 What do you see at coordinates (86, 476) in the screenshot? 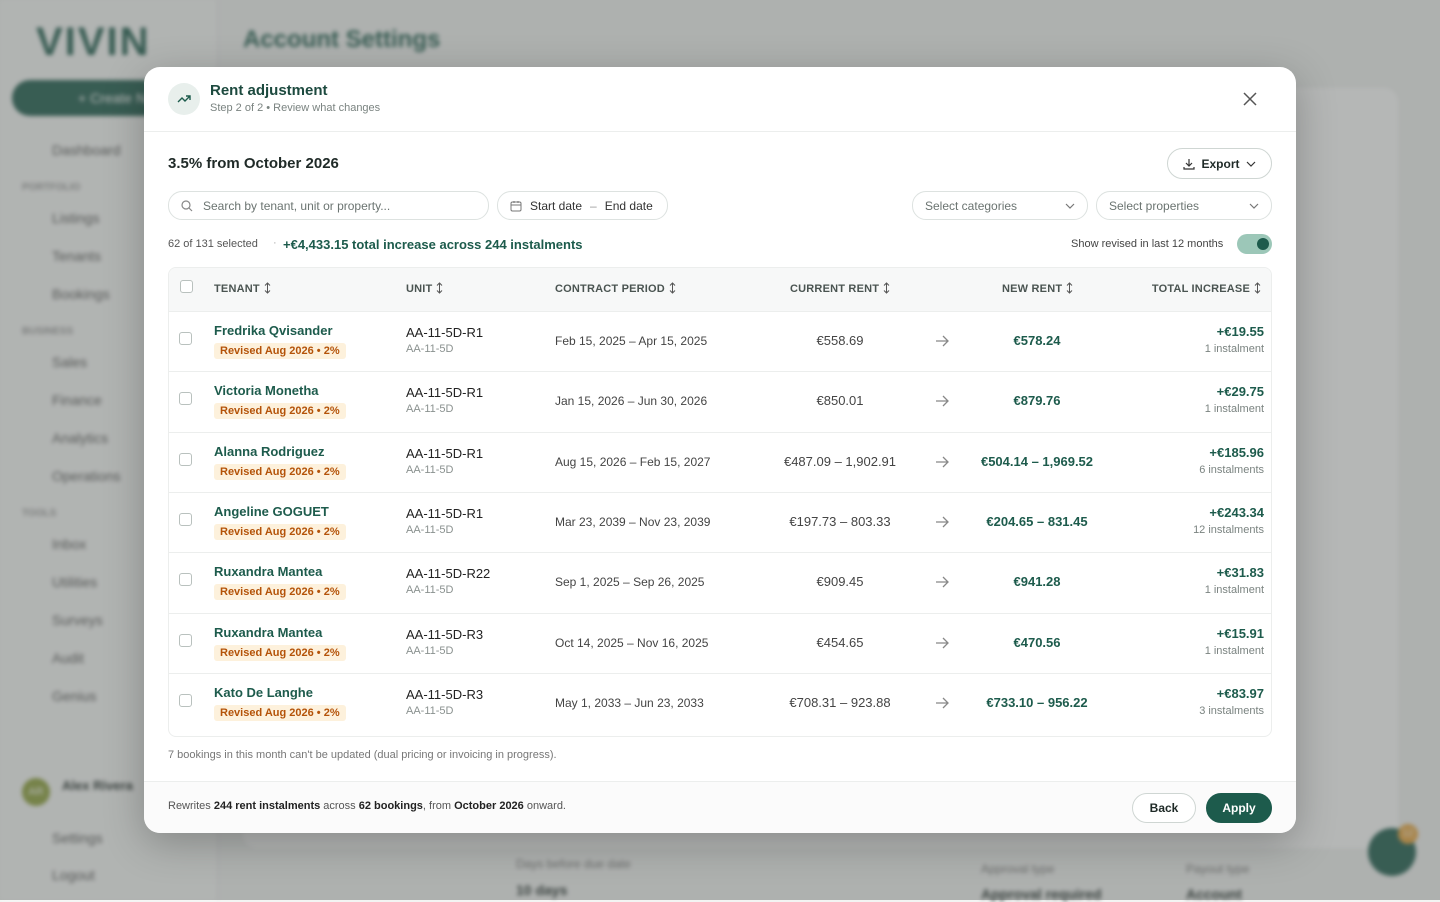
I see `nav-item: Operations` at bounding box center [86, 476].